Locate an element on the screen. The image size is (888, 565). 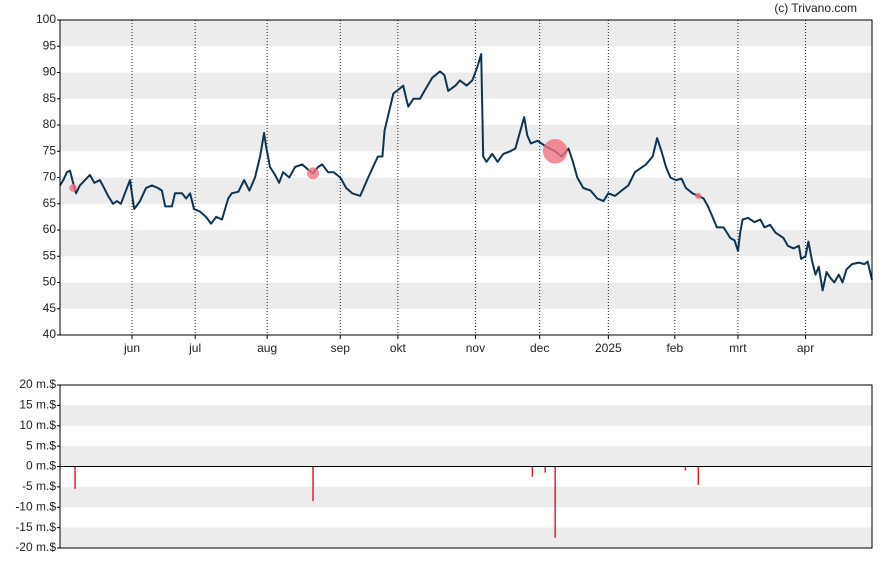
x-tick-label: feb is located at coordinates (674, 348).